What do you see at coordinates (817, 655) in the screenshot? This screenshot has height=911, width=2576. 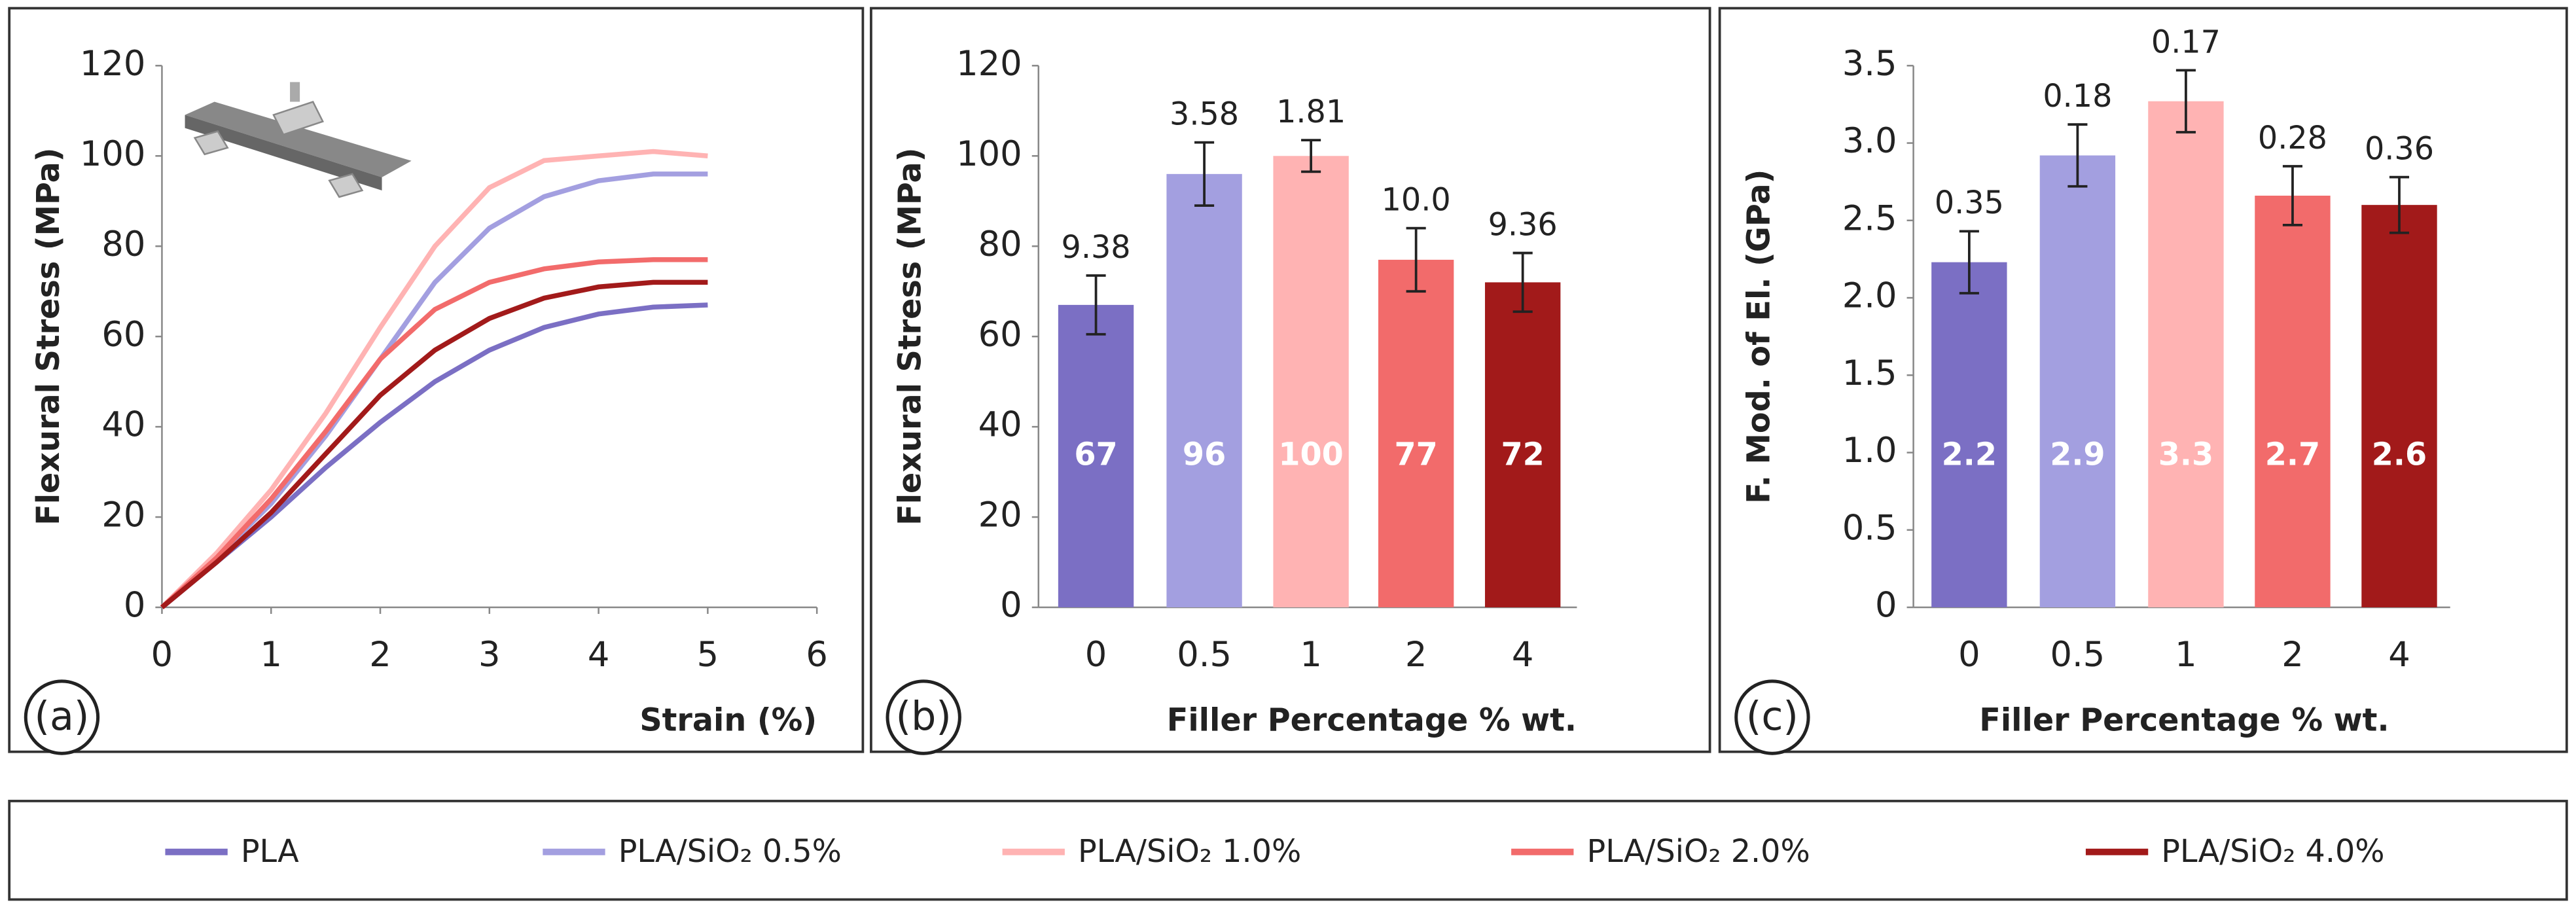 I see `x-tick-label: 6` at bounding box center [817, 655].